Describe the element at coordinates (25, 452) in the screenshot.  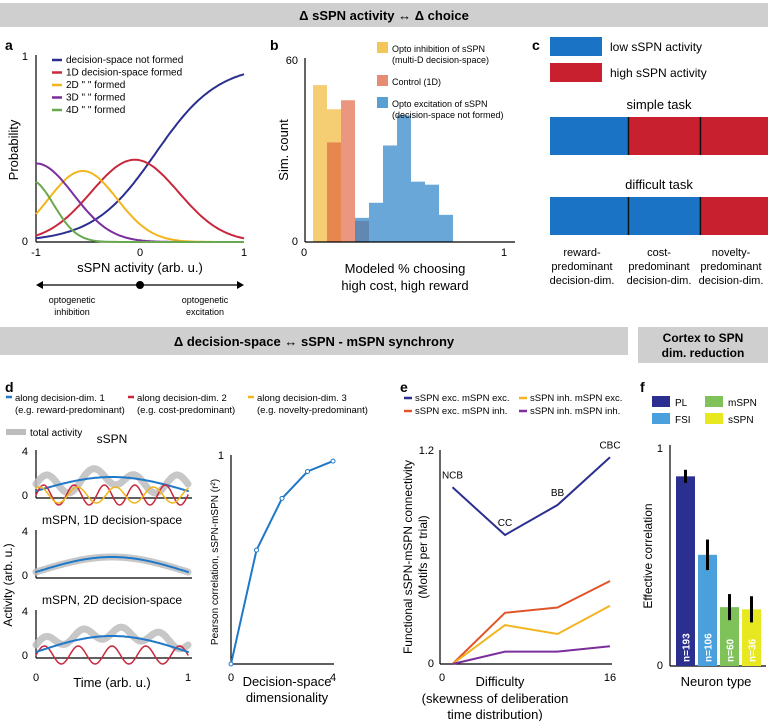
I see `panel-d-sspn-ytick-top: 4` at that location.